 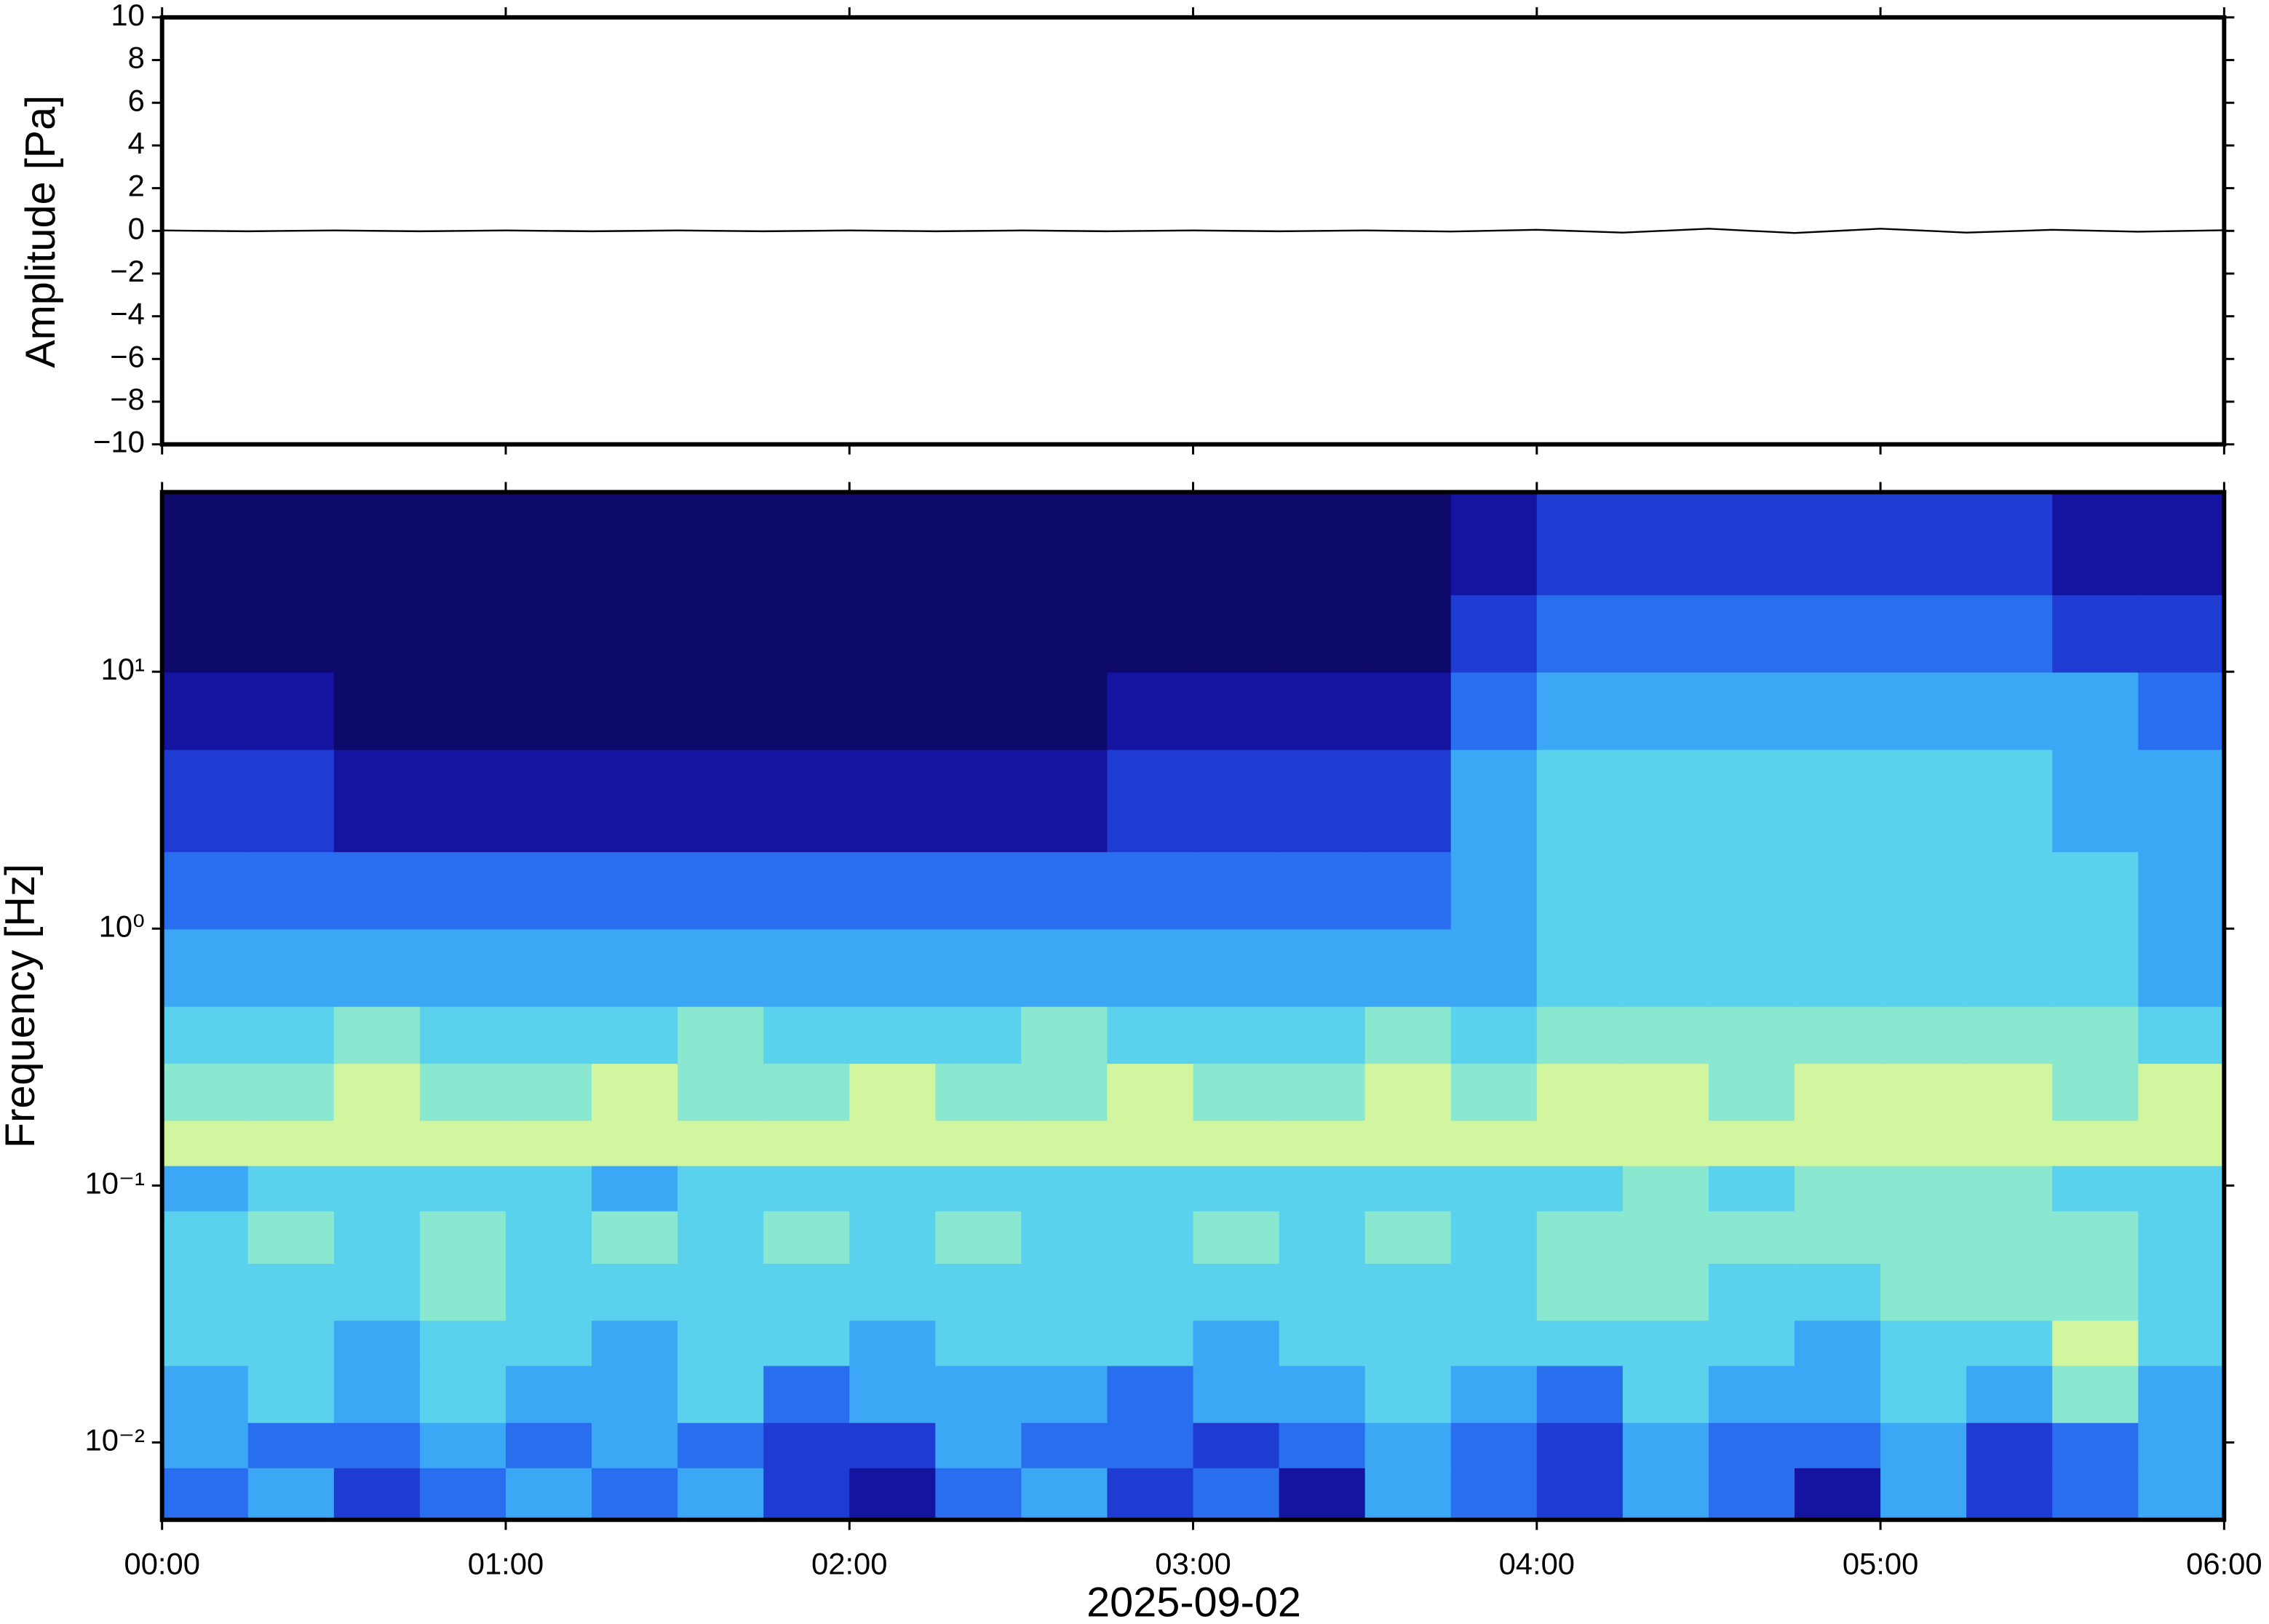 I want to click on y-tick-label: 10¹, so click(x=123, y=669).